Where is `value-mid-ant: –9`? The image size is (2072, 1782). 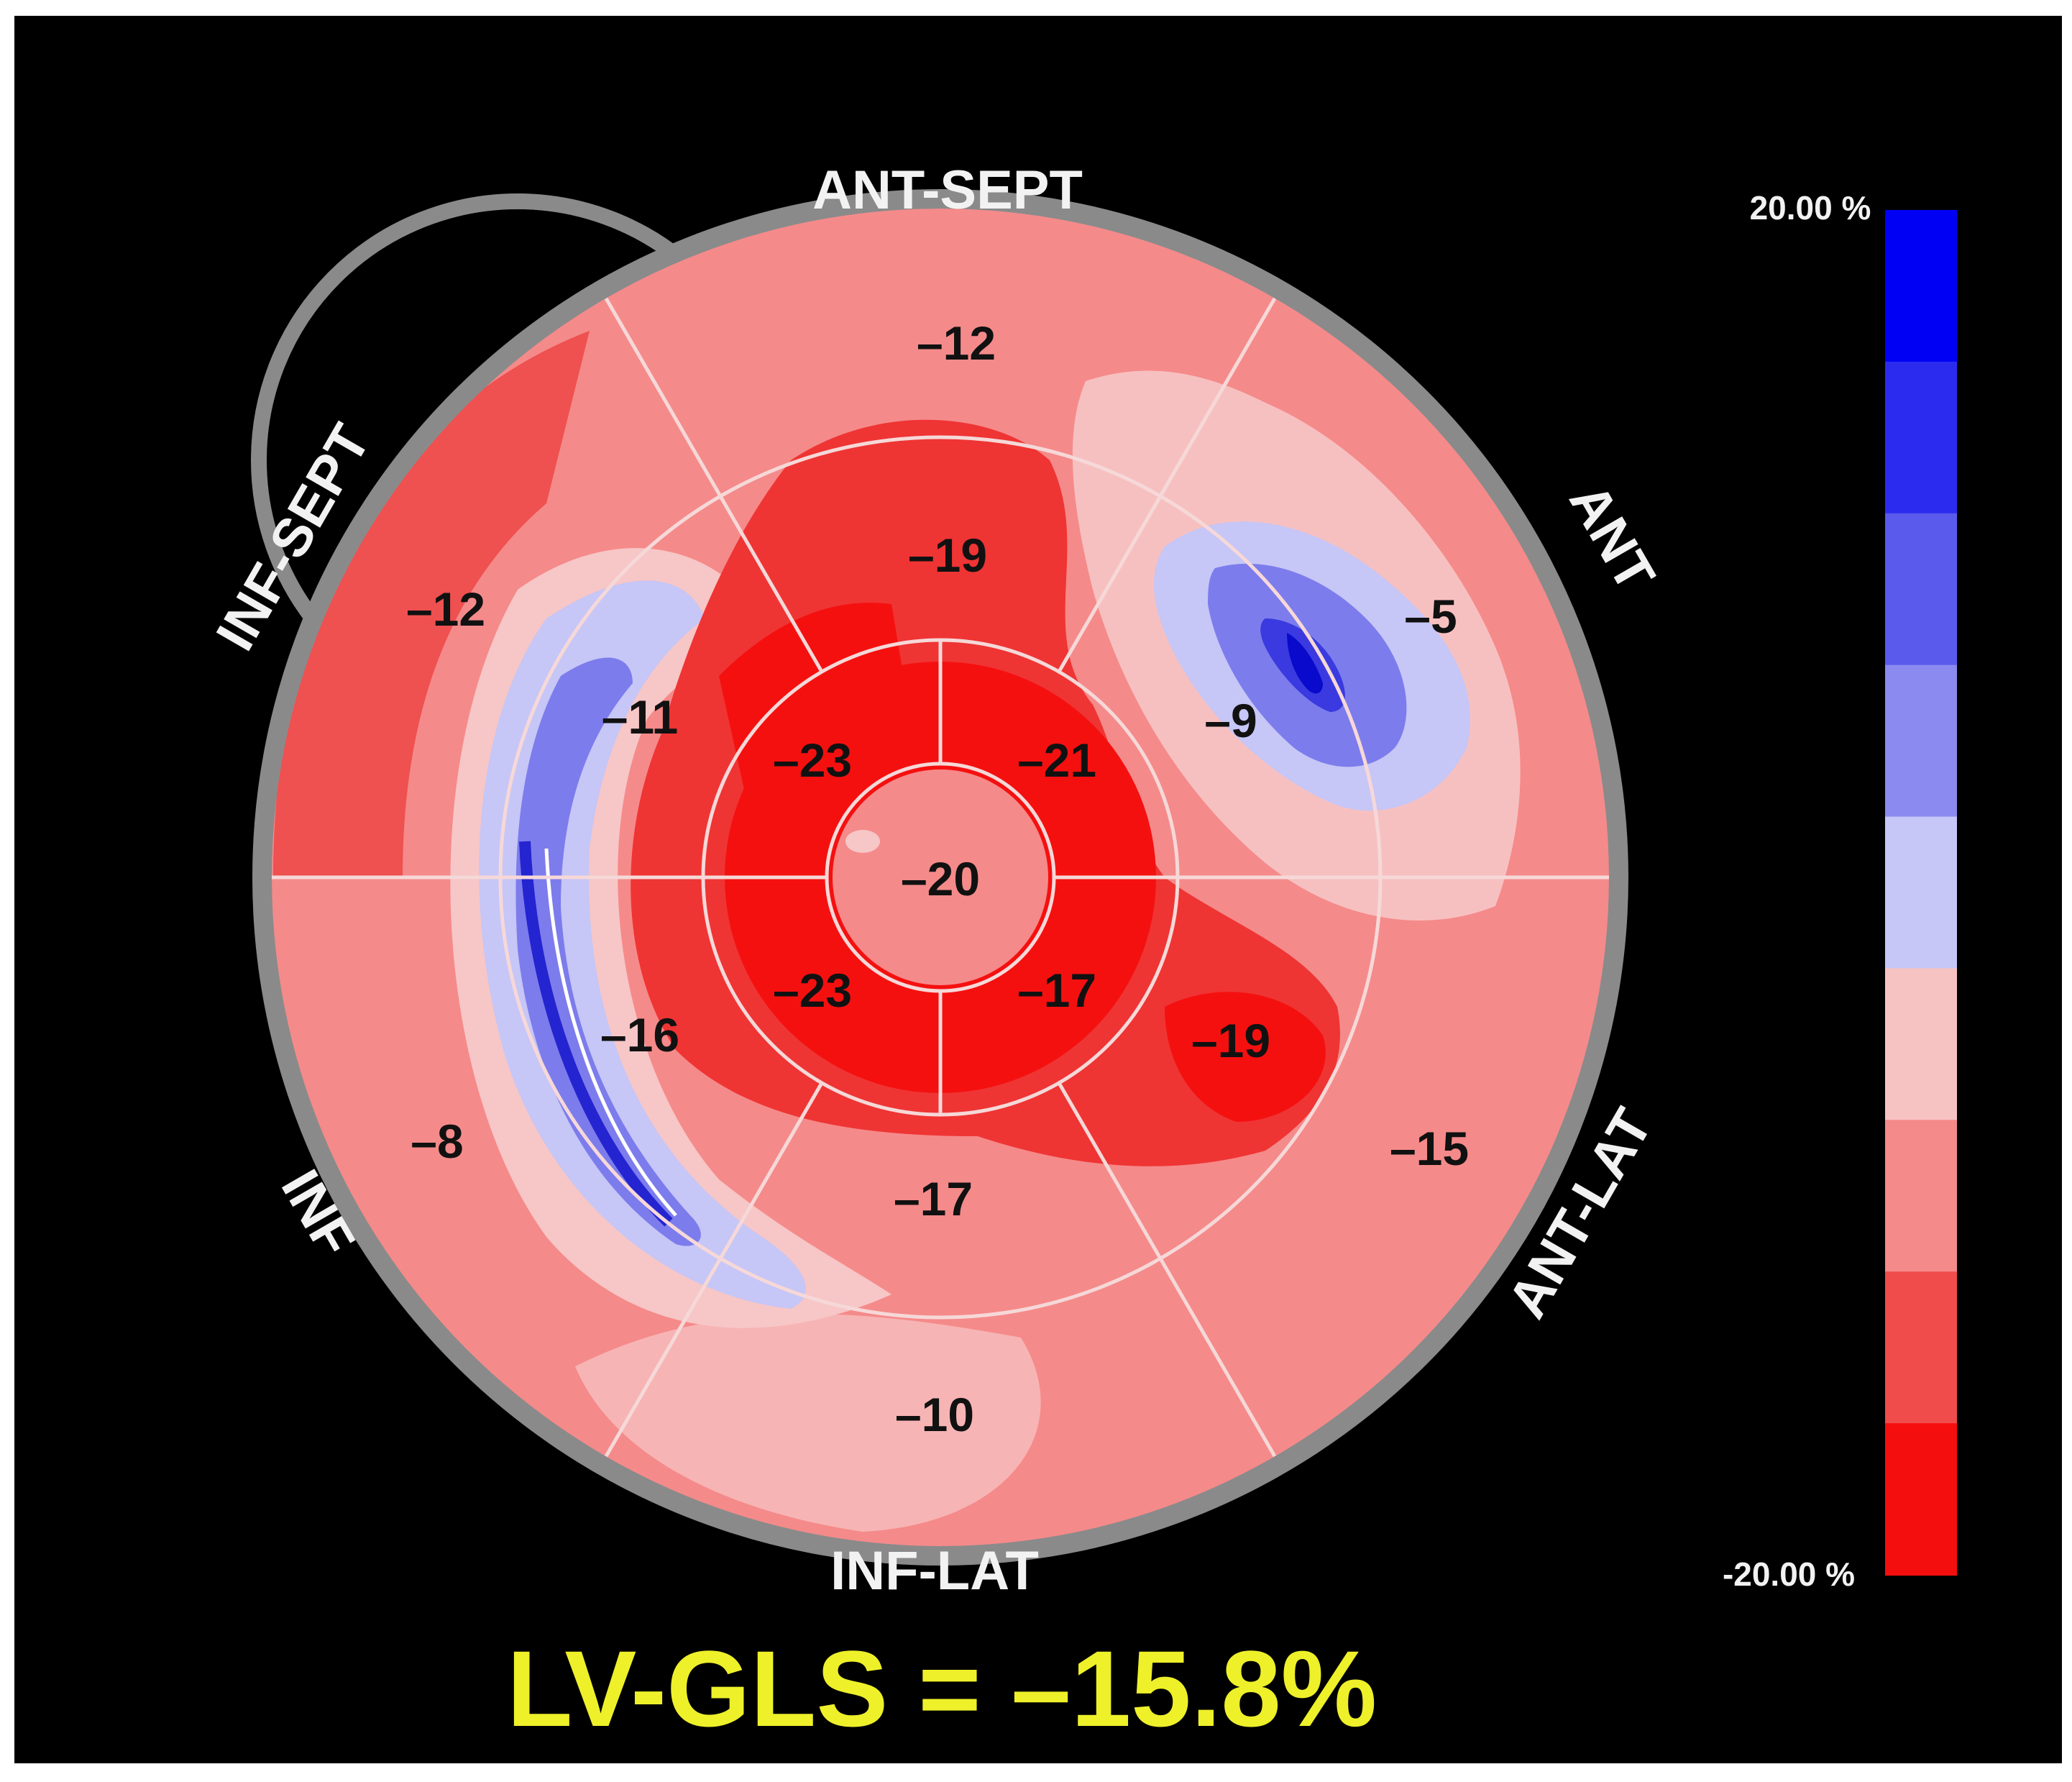 value-mid-ant: –9 is located at coordinates (1231, 720).